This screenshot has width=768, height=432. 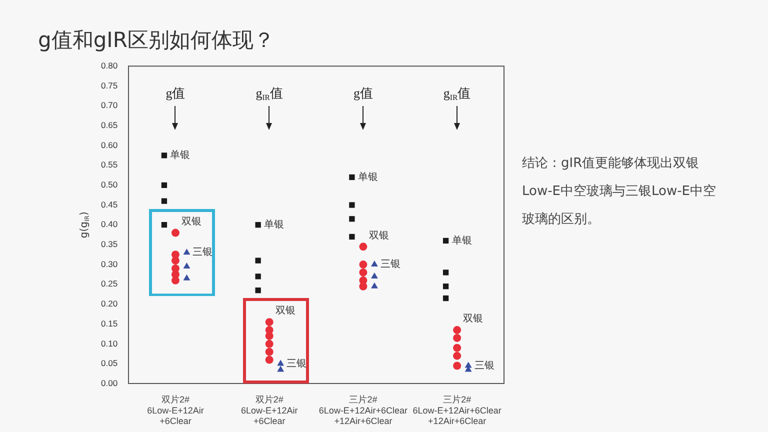 I want to click on y-tick-label: 0.05, so click(x=109, y=363).